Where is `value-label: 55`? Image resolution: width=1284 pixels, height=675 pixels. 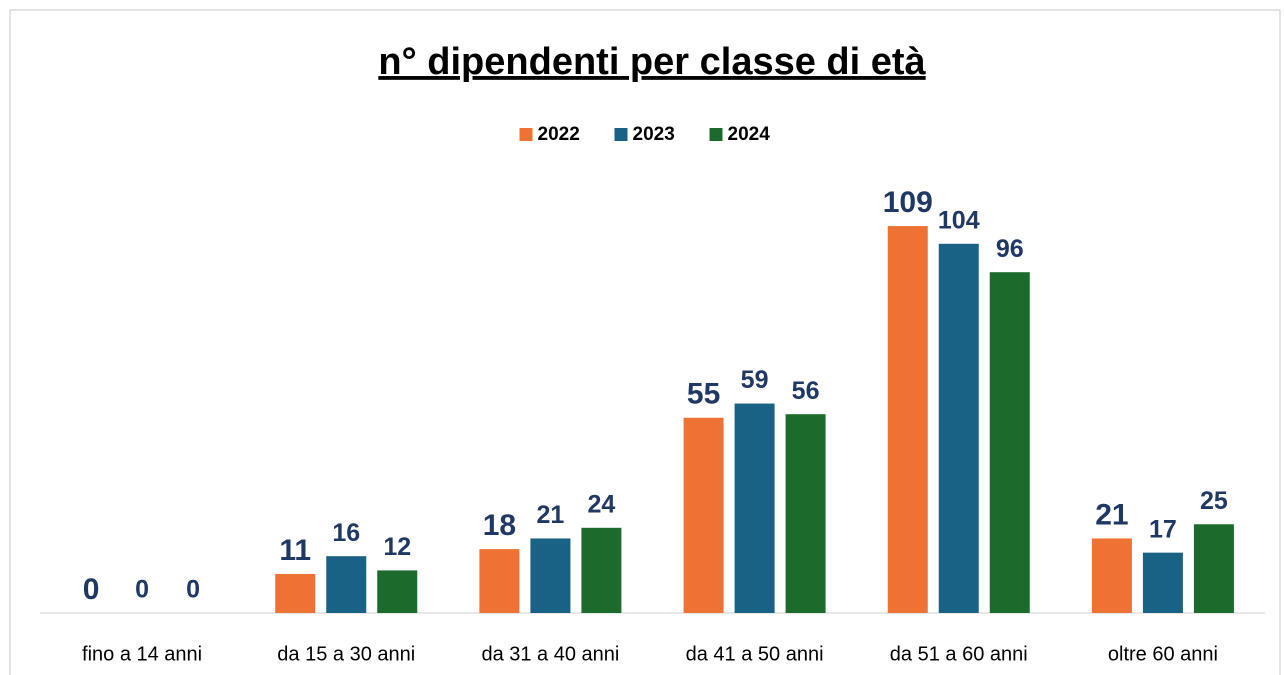
value-label: 55 is located at coordinates (703, 394).